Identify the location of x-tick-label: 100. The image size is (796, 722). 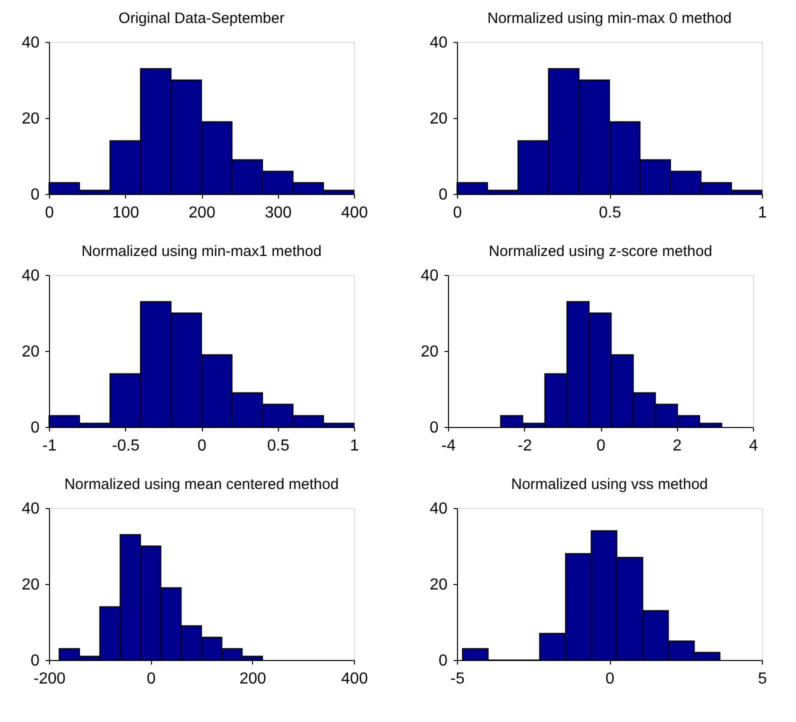
(126, 213).